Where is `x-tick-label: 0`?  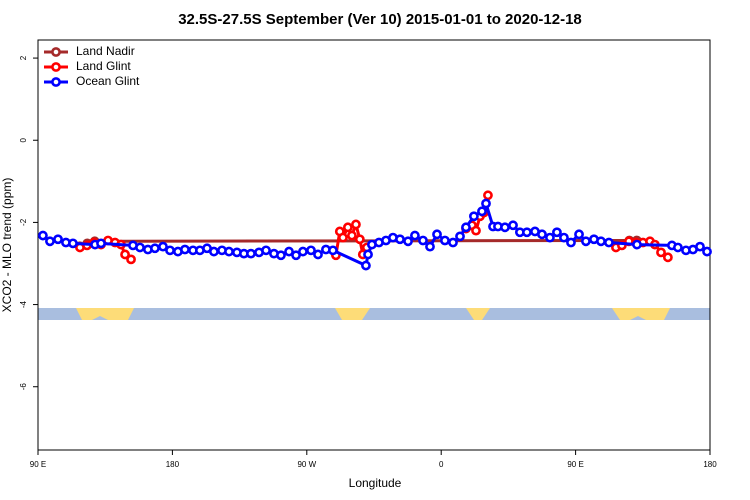
x-tick-label: 0 is located at coordinates (441, 464).